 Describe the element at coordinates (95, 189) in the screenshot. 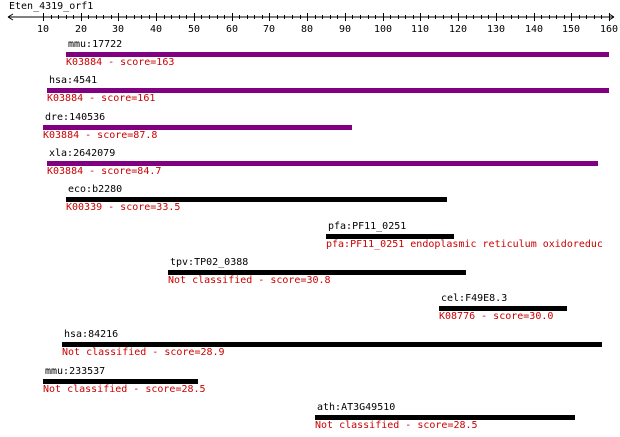

I see `hit-gene-link: eco:b2280` at that location.